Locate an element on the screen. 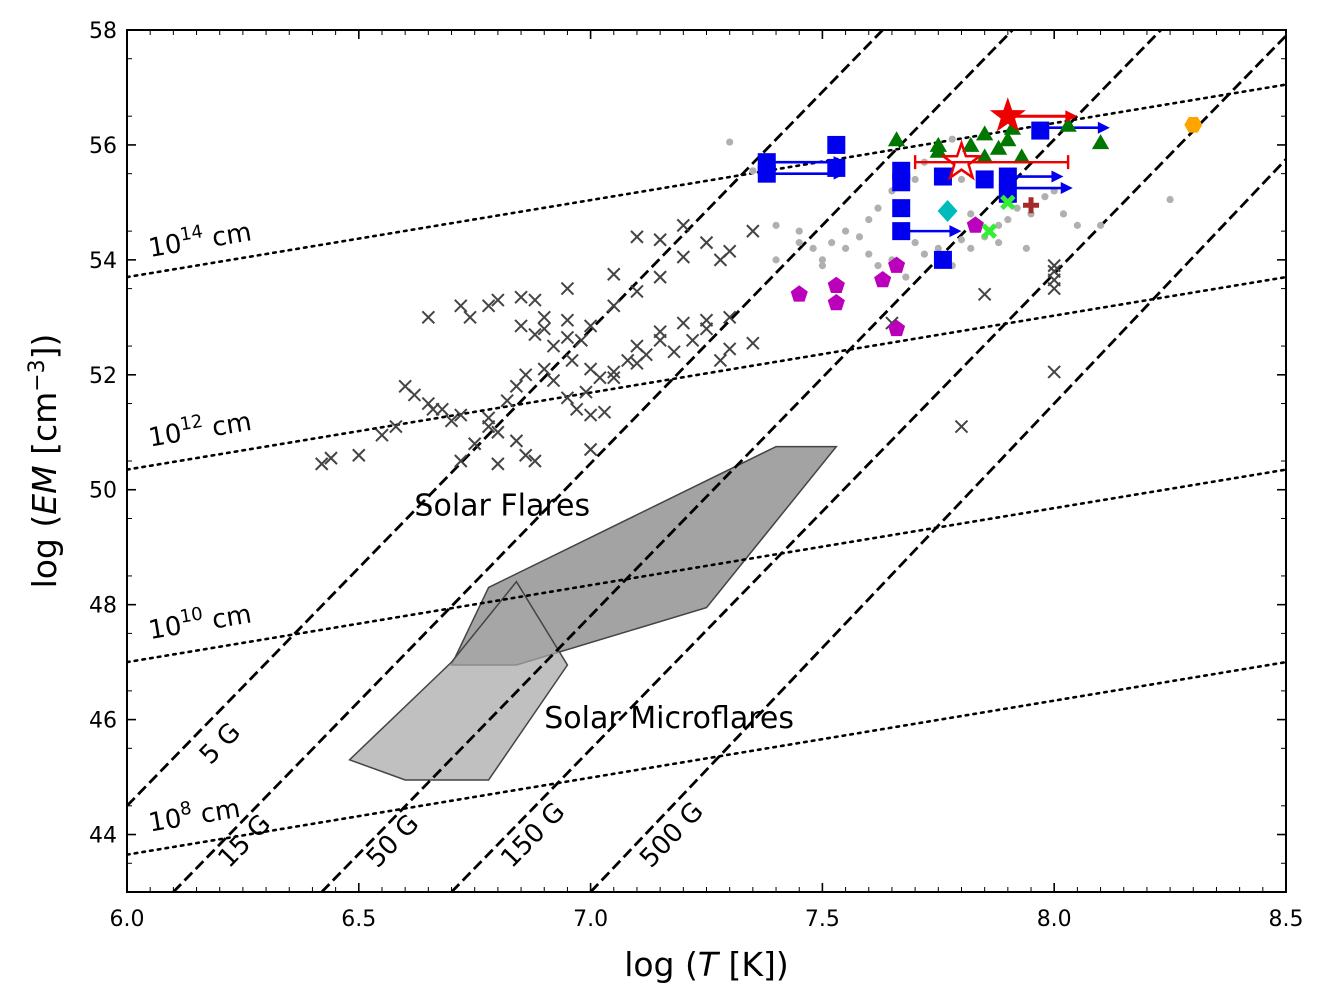 The height and width of the screenshot is (1006, 1329). region-label: Solar Microflares is located at coordinates (669, 718).